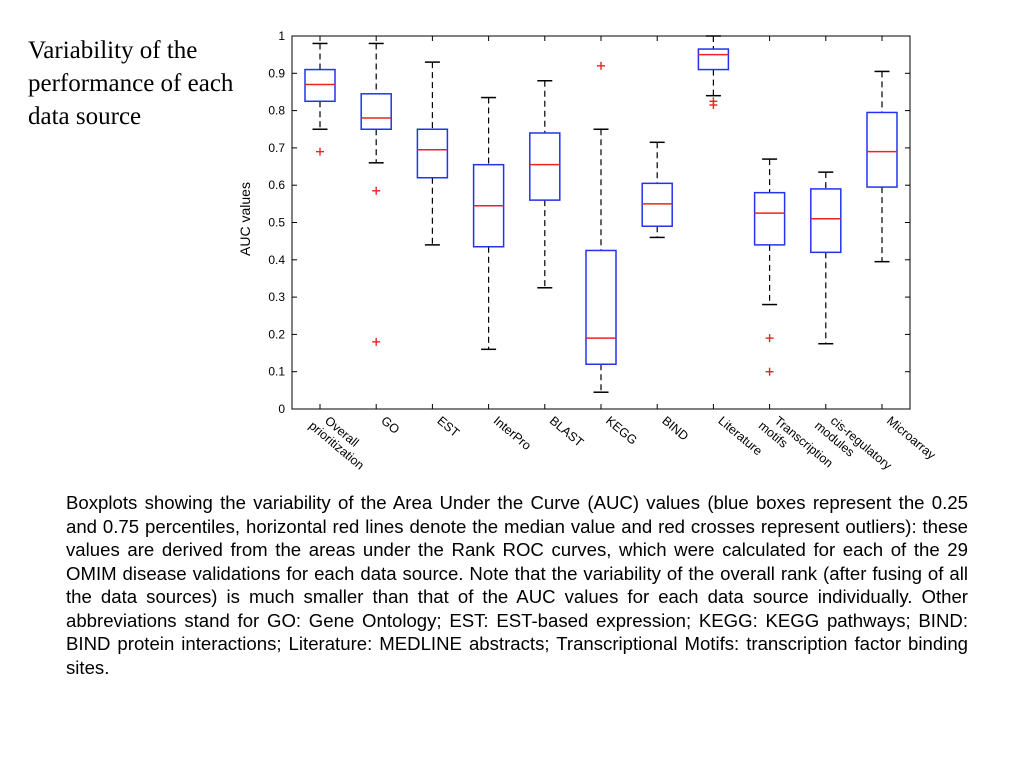 This screenshot has height=768, width=1024. Describe the element at coordinates (276, 297) in the screenshot. I see `y-tick-label: 0.3` at that location.